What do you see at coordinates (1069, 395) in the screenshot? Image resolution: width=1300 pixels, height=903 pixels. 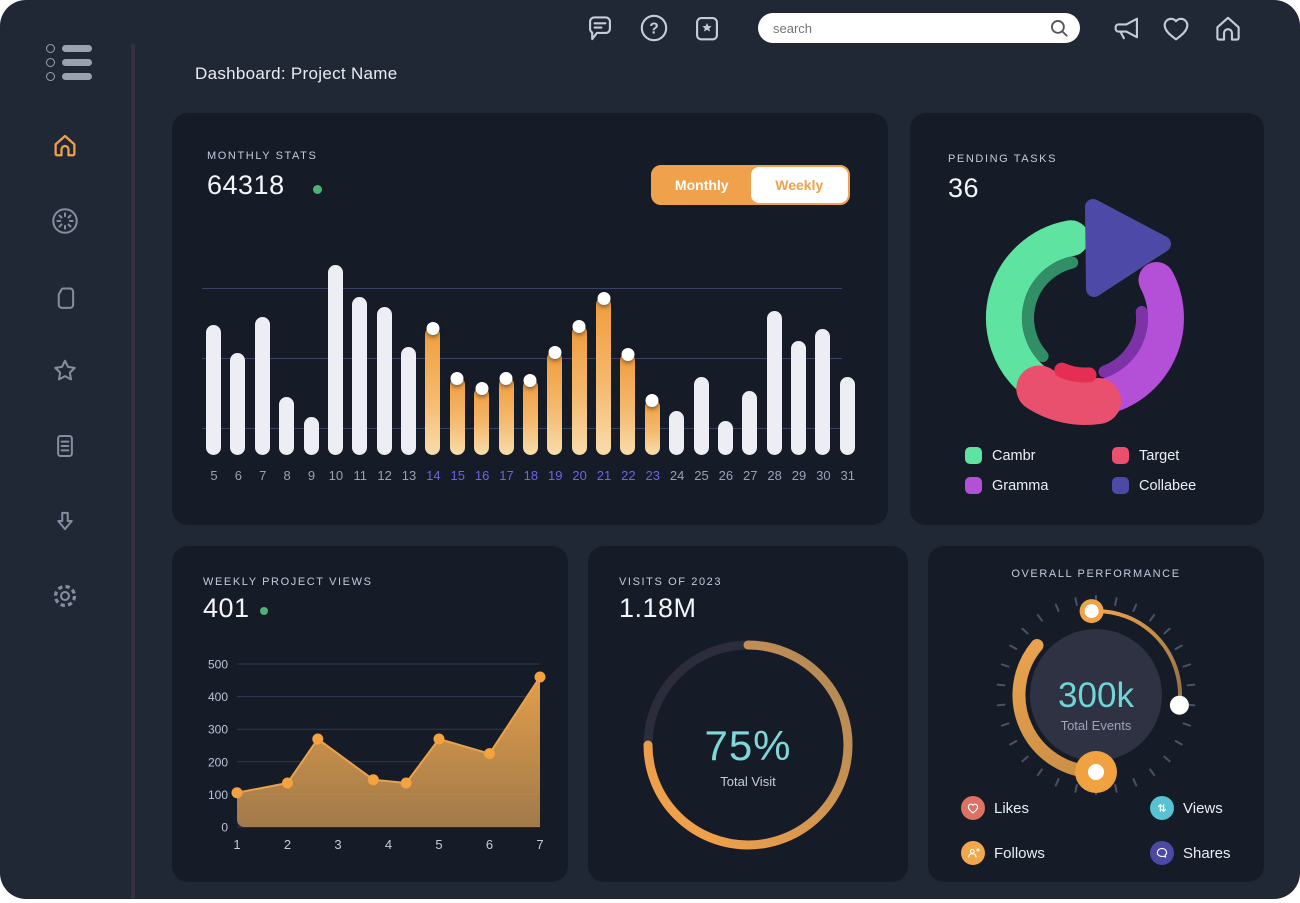 I see `donut-segment-target` at bounding box center [1069, 395].